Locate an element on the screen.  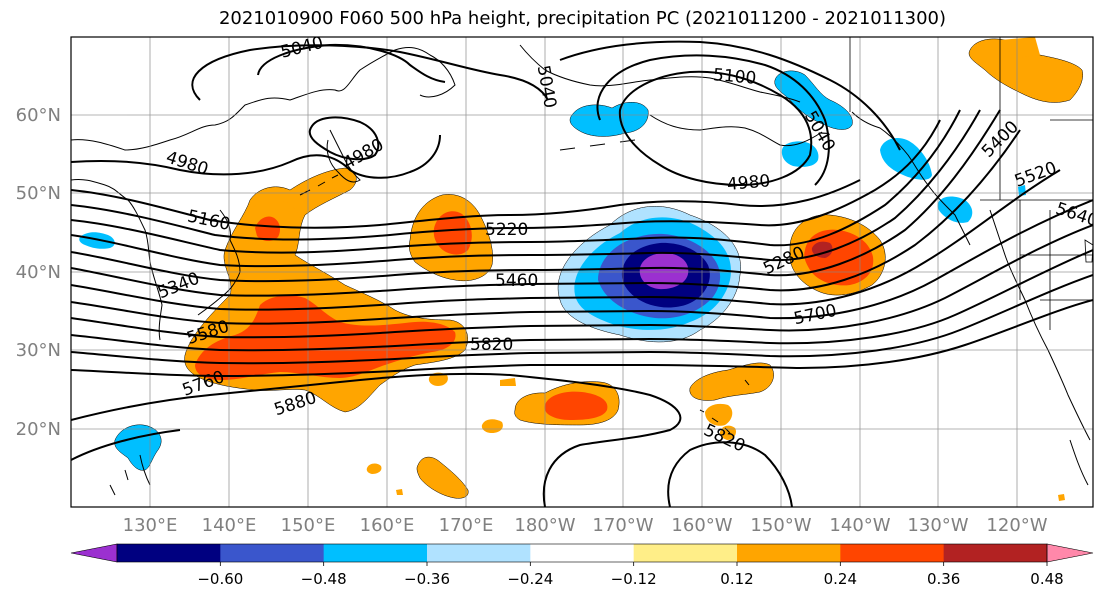
coast-asia-east is located at coordinates (117, 260).